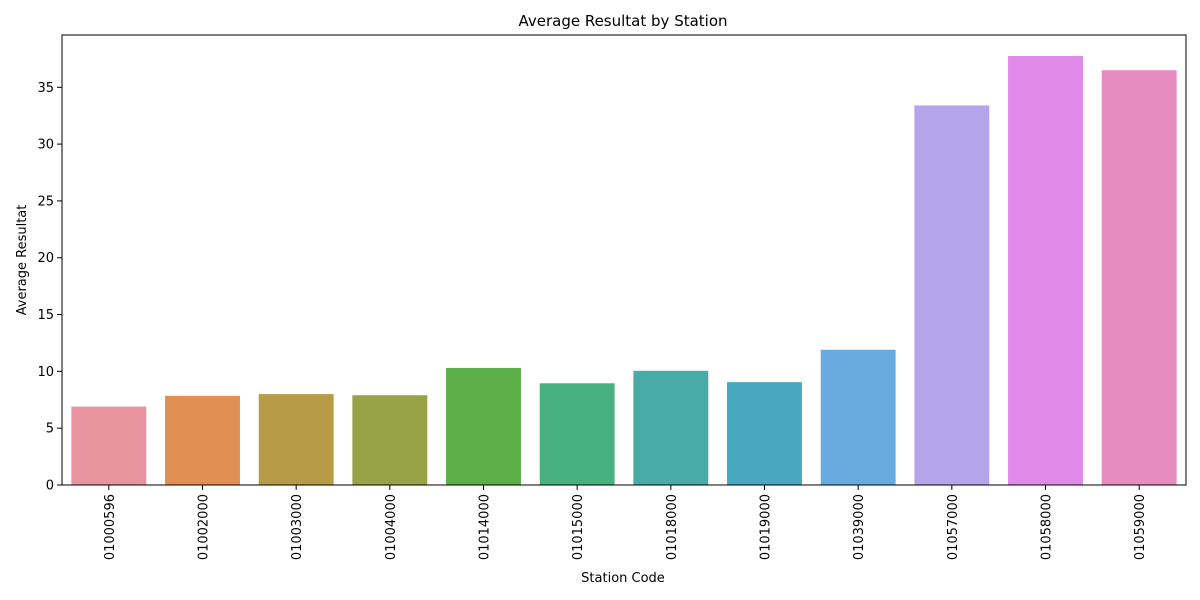 This screenshot has height=600, width=1200. What do you see at coordinates (953, 527) in the screenshot?
I see `x-tick-label: 01057000` at bounding box center [953, 527].